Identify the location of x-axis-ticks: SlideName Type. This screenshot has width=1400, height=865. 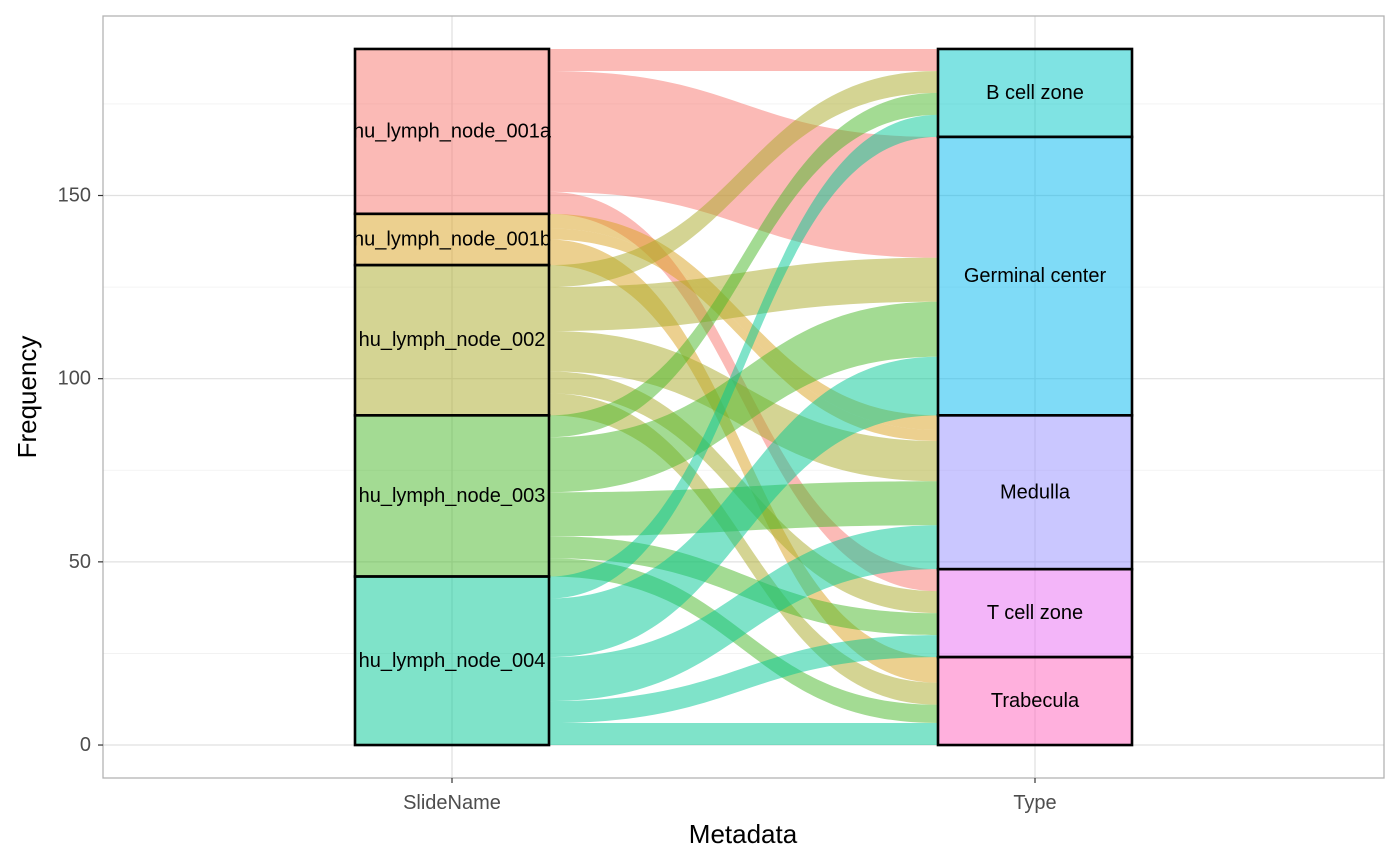
(730, 796).